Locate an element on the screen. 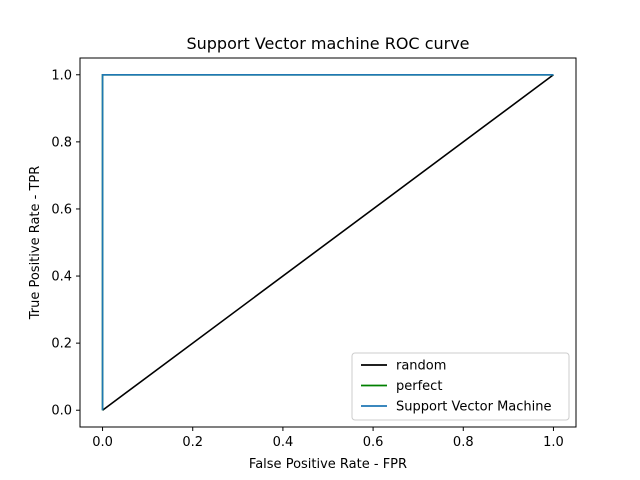 The height and width of the screenshot is (480, 640). legend-label-1: perfect is located at coordinates (419, 386).